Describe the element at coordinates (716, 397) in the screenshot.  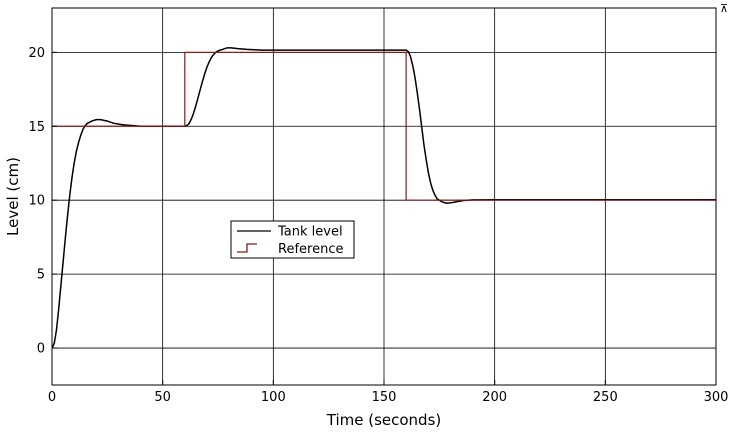
I see `x-tick-label: 300` at that location.